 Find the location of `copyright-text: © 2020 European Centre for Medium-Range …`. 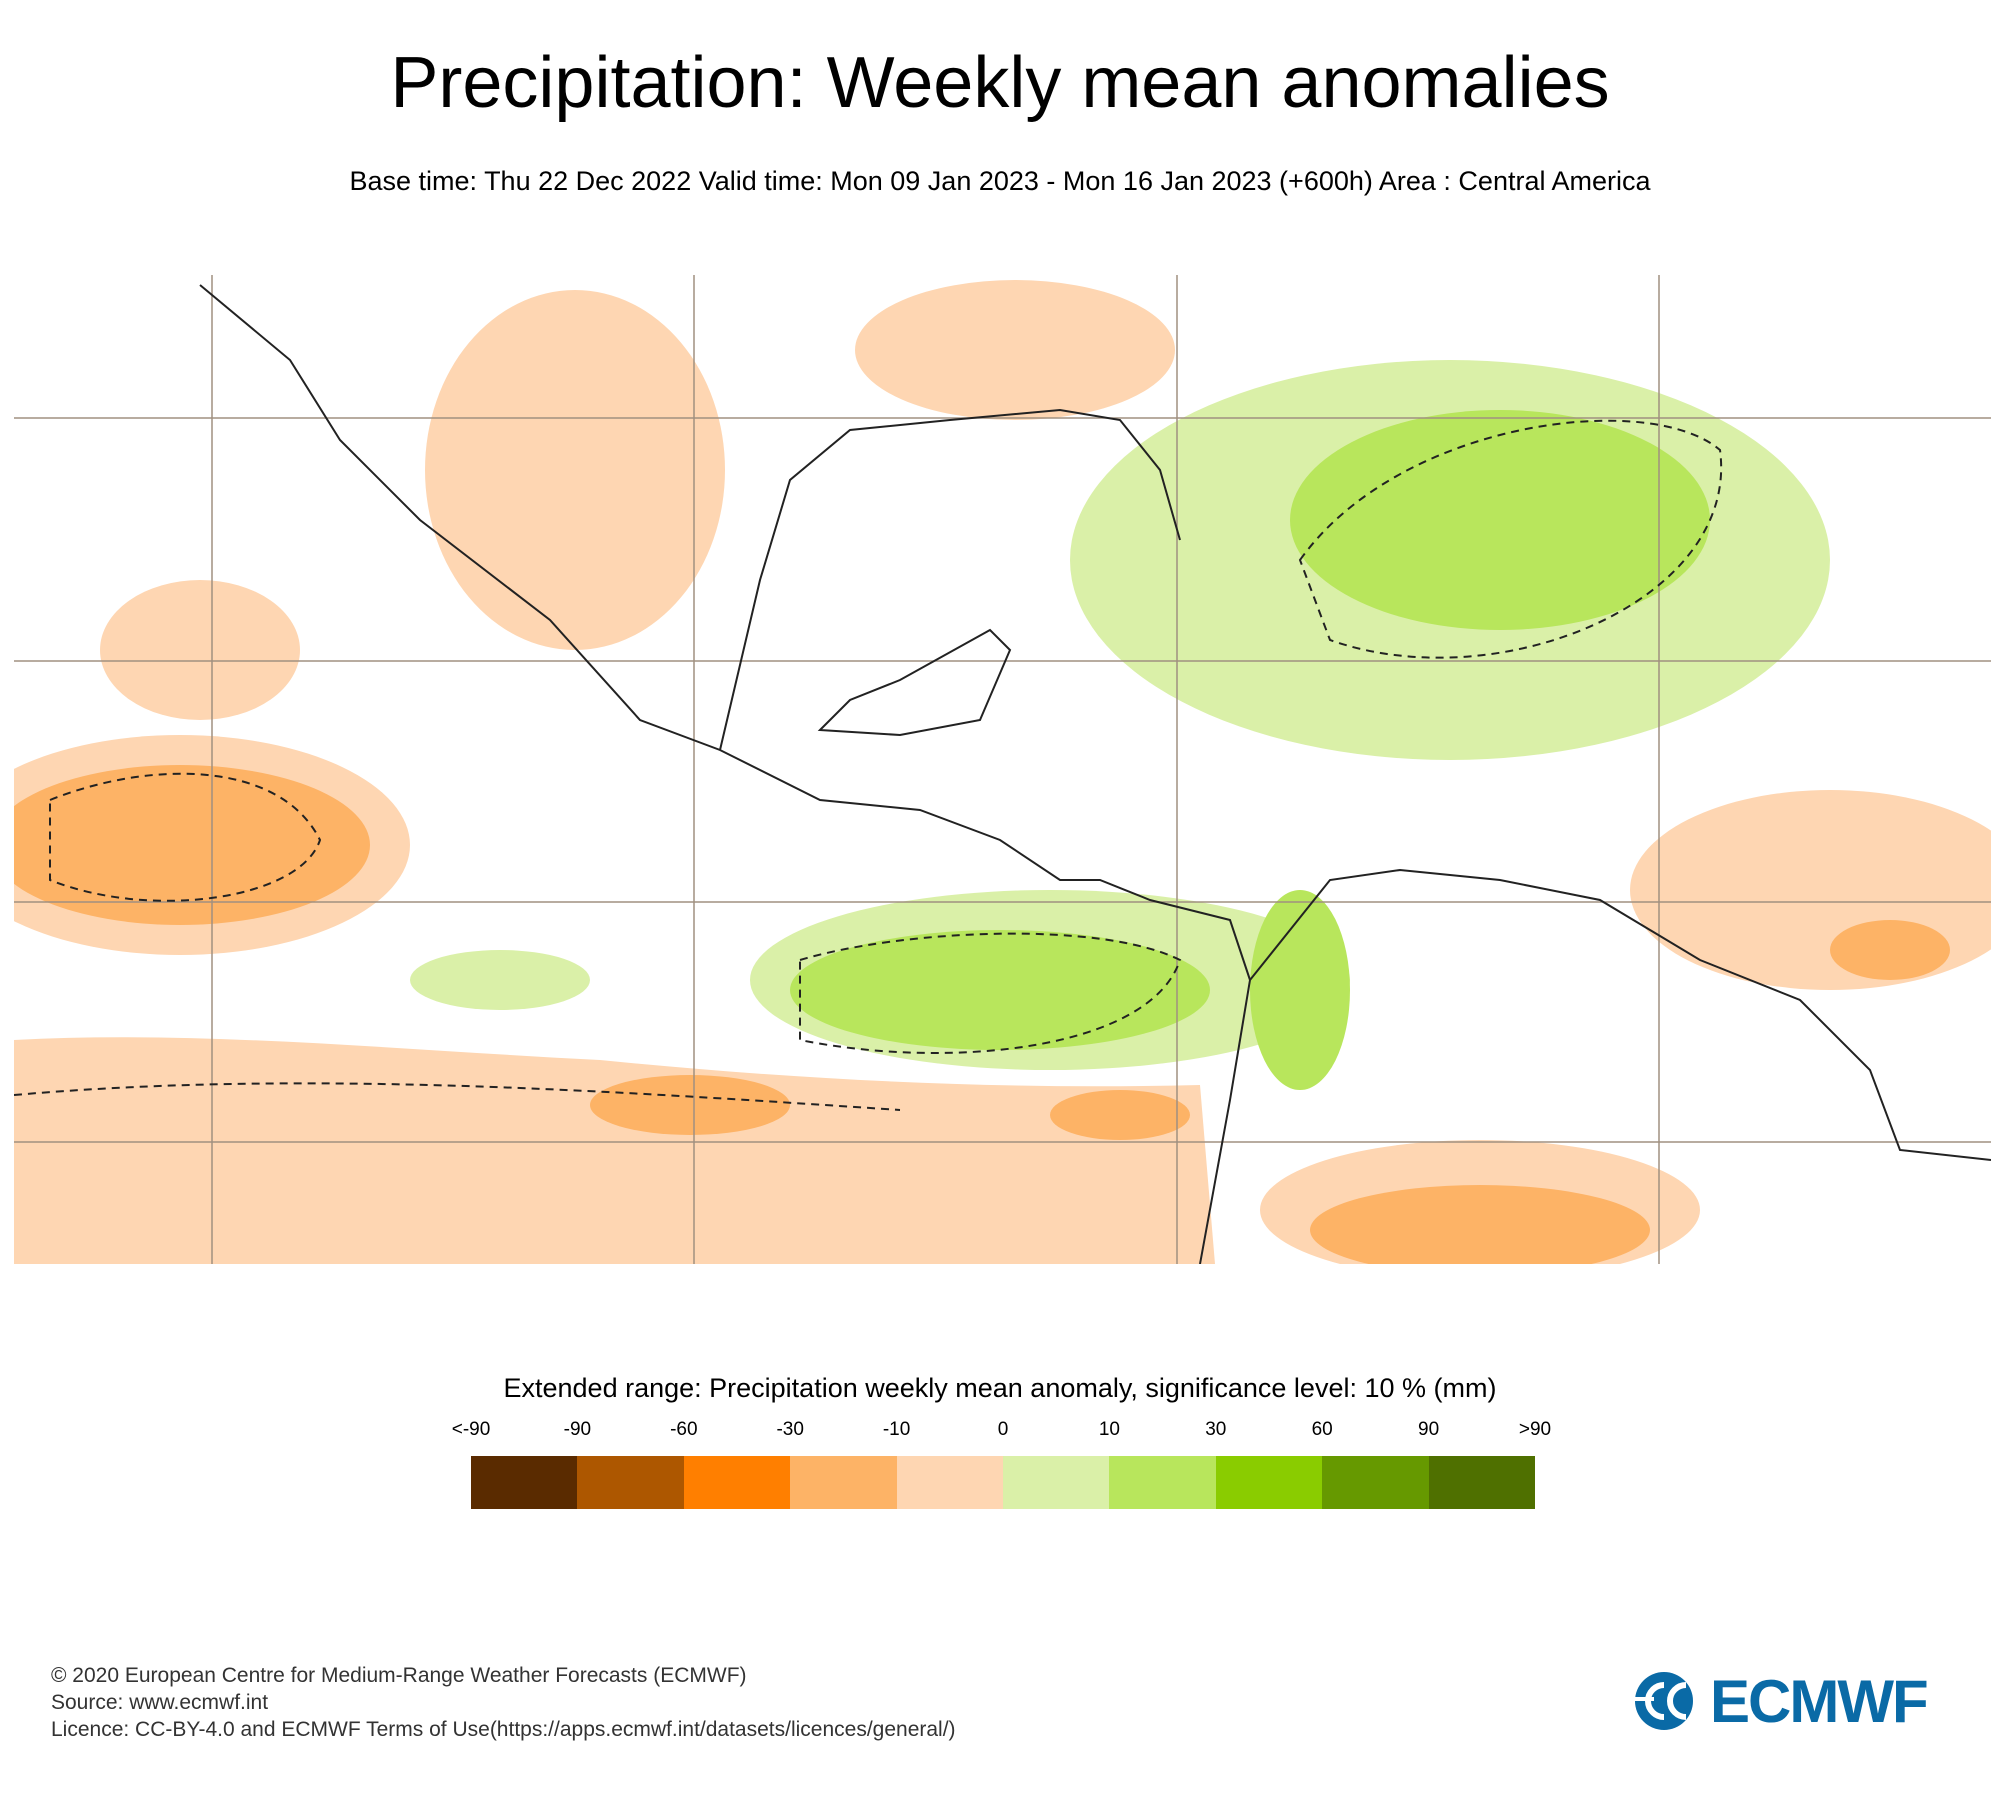

copyright-text: © 2020 European Centre for Medium-Range … is located at coordinates (399, 1675).